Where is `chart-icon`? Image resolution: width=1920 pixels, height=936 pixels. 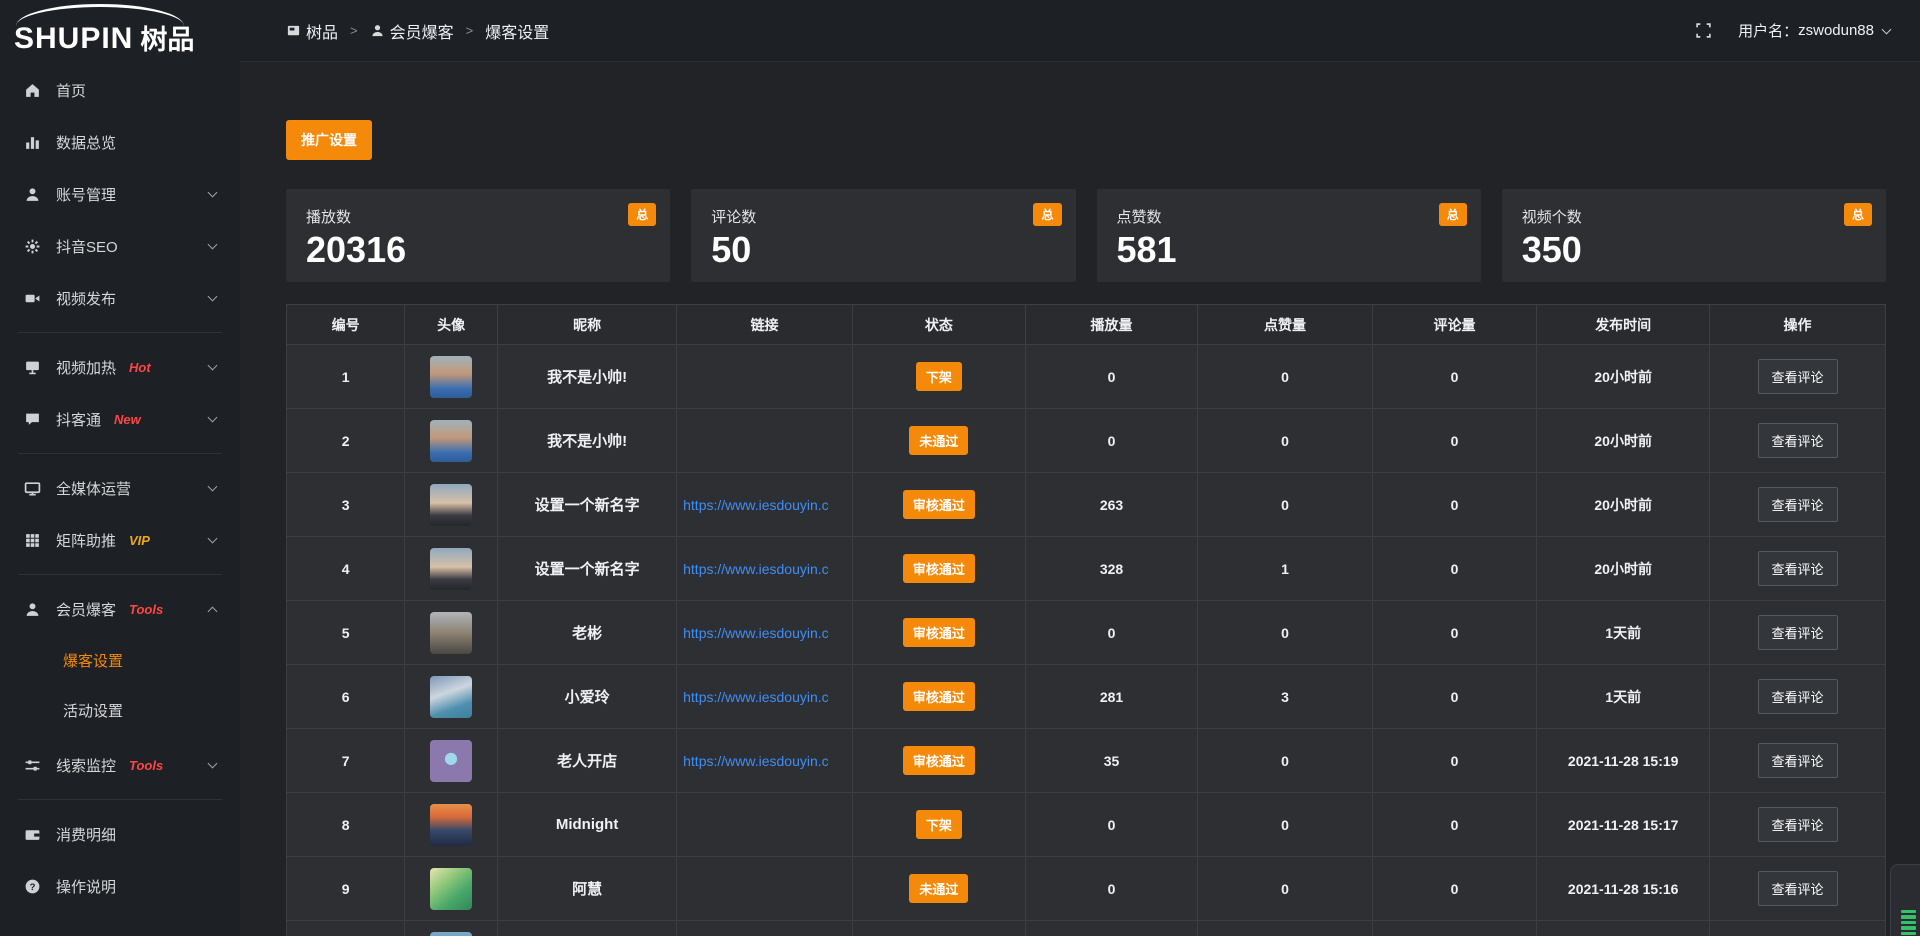
chart-icon is located at coordinates (32, 142).